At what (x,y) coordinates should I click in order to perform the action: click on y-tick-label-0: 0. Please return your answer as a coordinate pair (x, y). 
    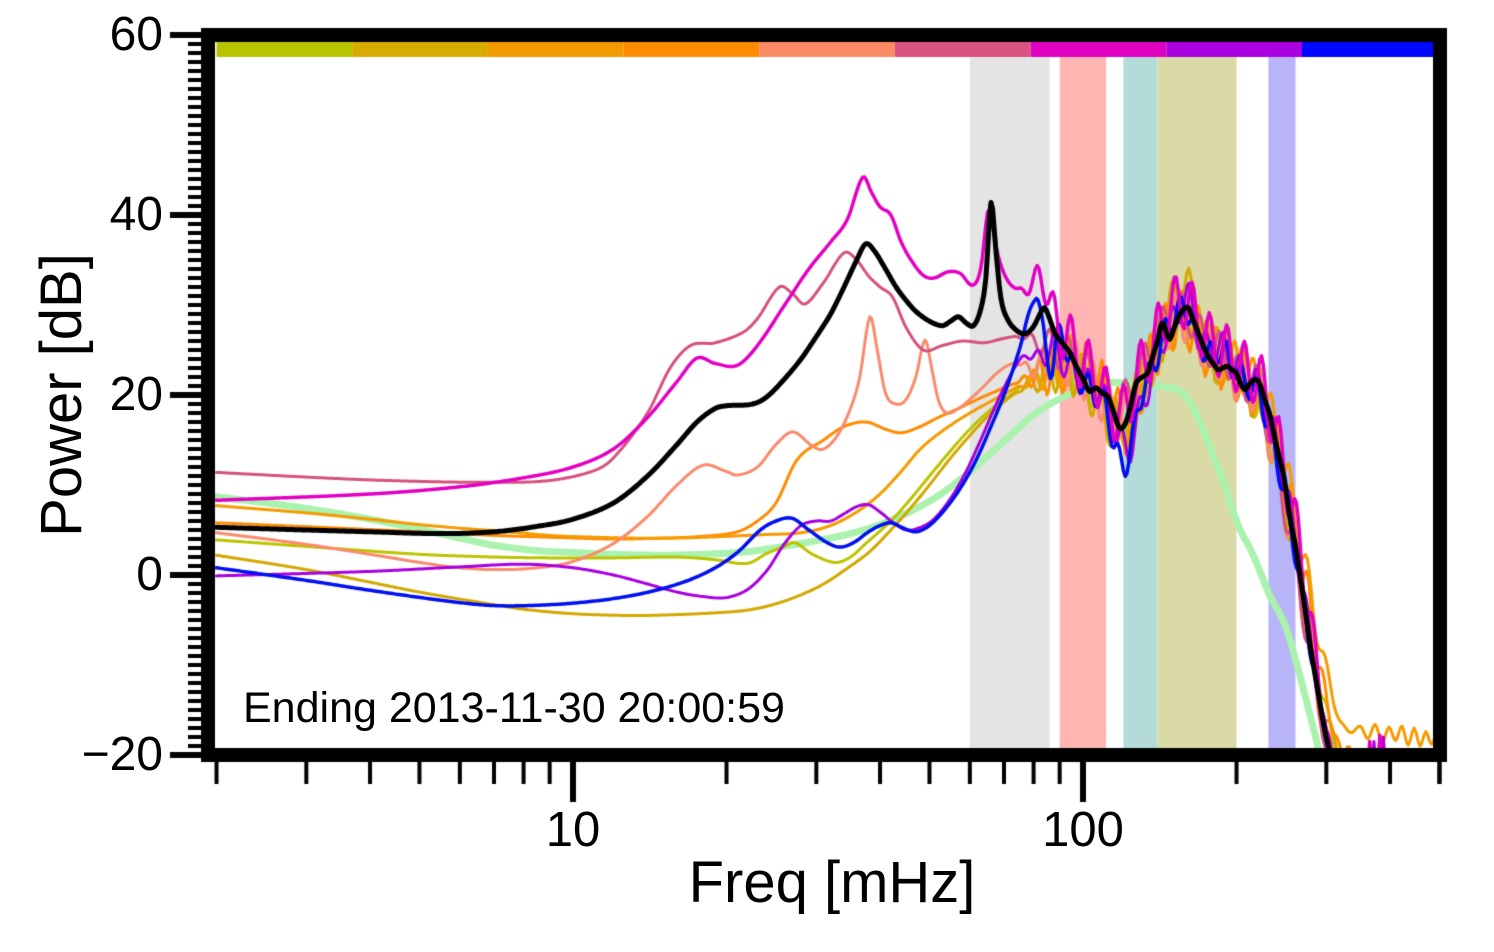
    Looking at the image, I should click on (149, 574).